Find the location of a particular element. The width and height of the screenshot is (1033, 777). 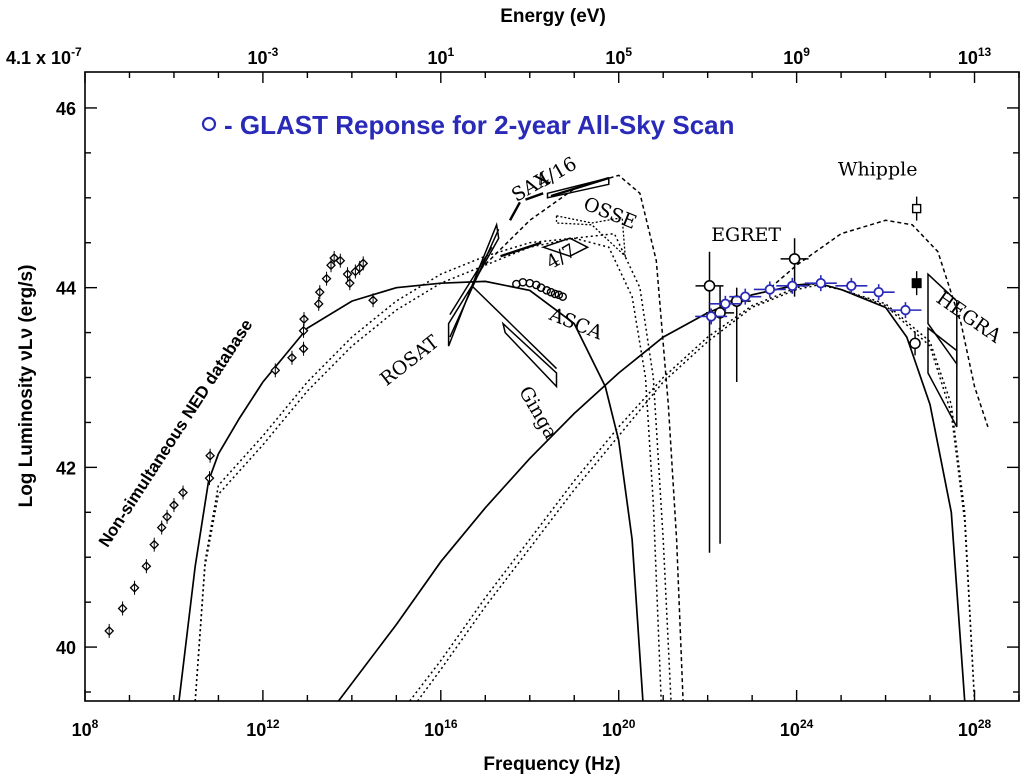

instrument-label: EGRET is located at coordinates (746, 235).